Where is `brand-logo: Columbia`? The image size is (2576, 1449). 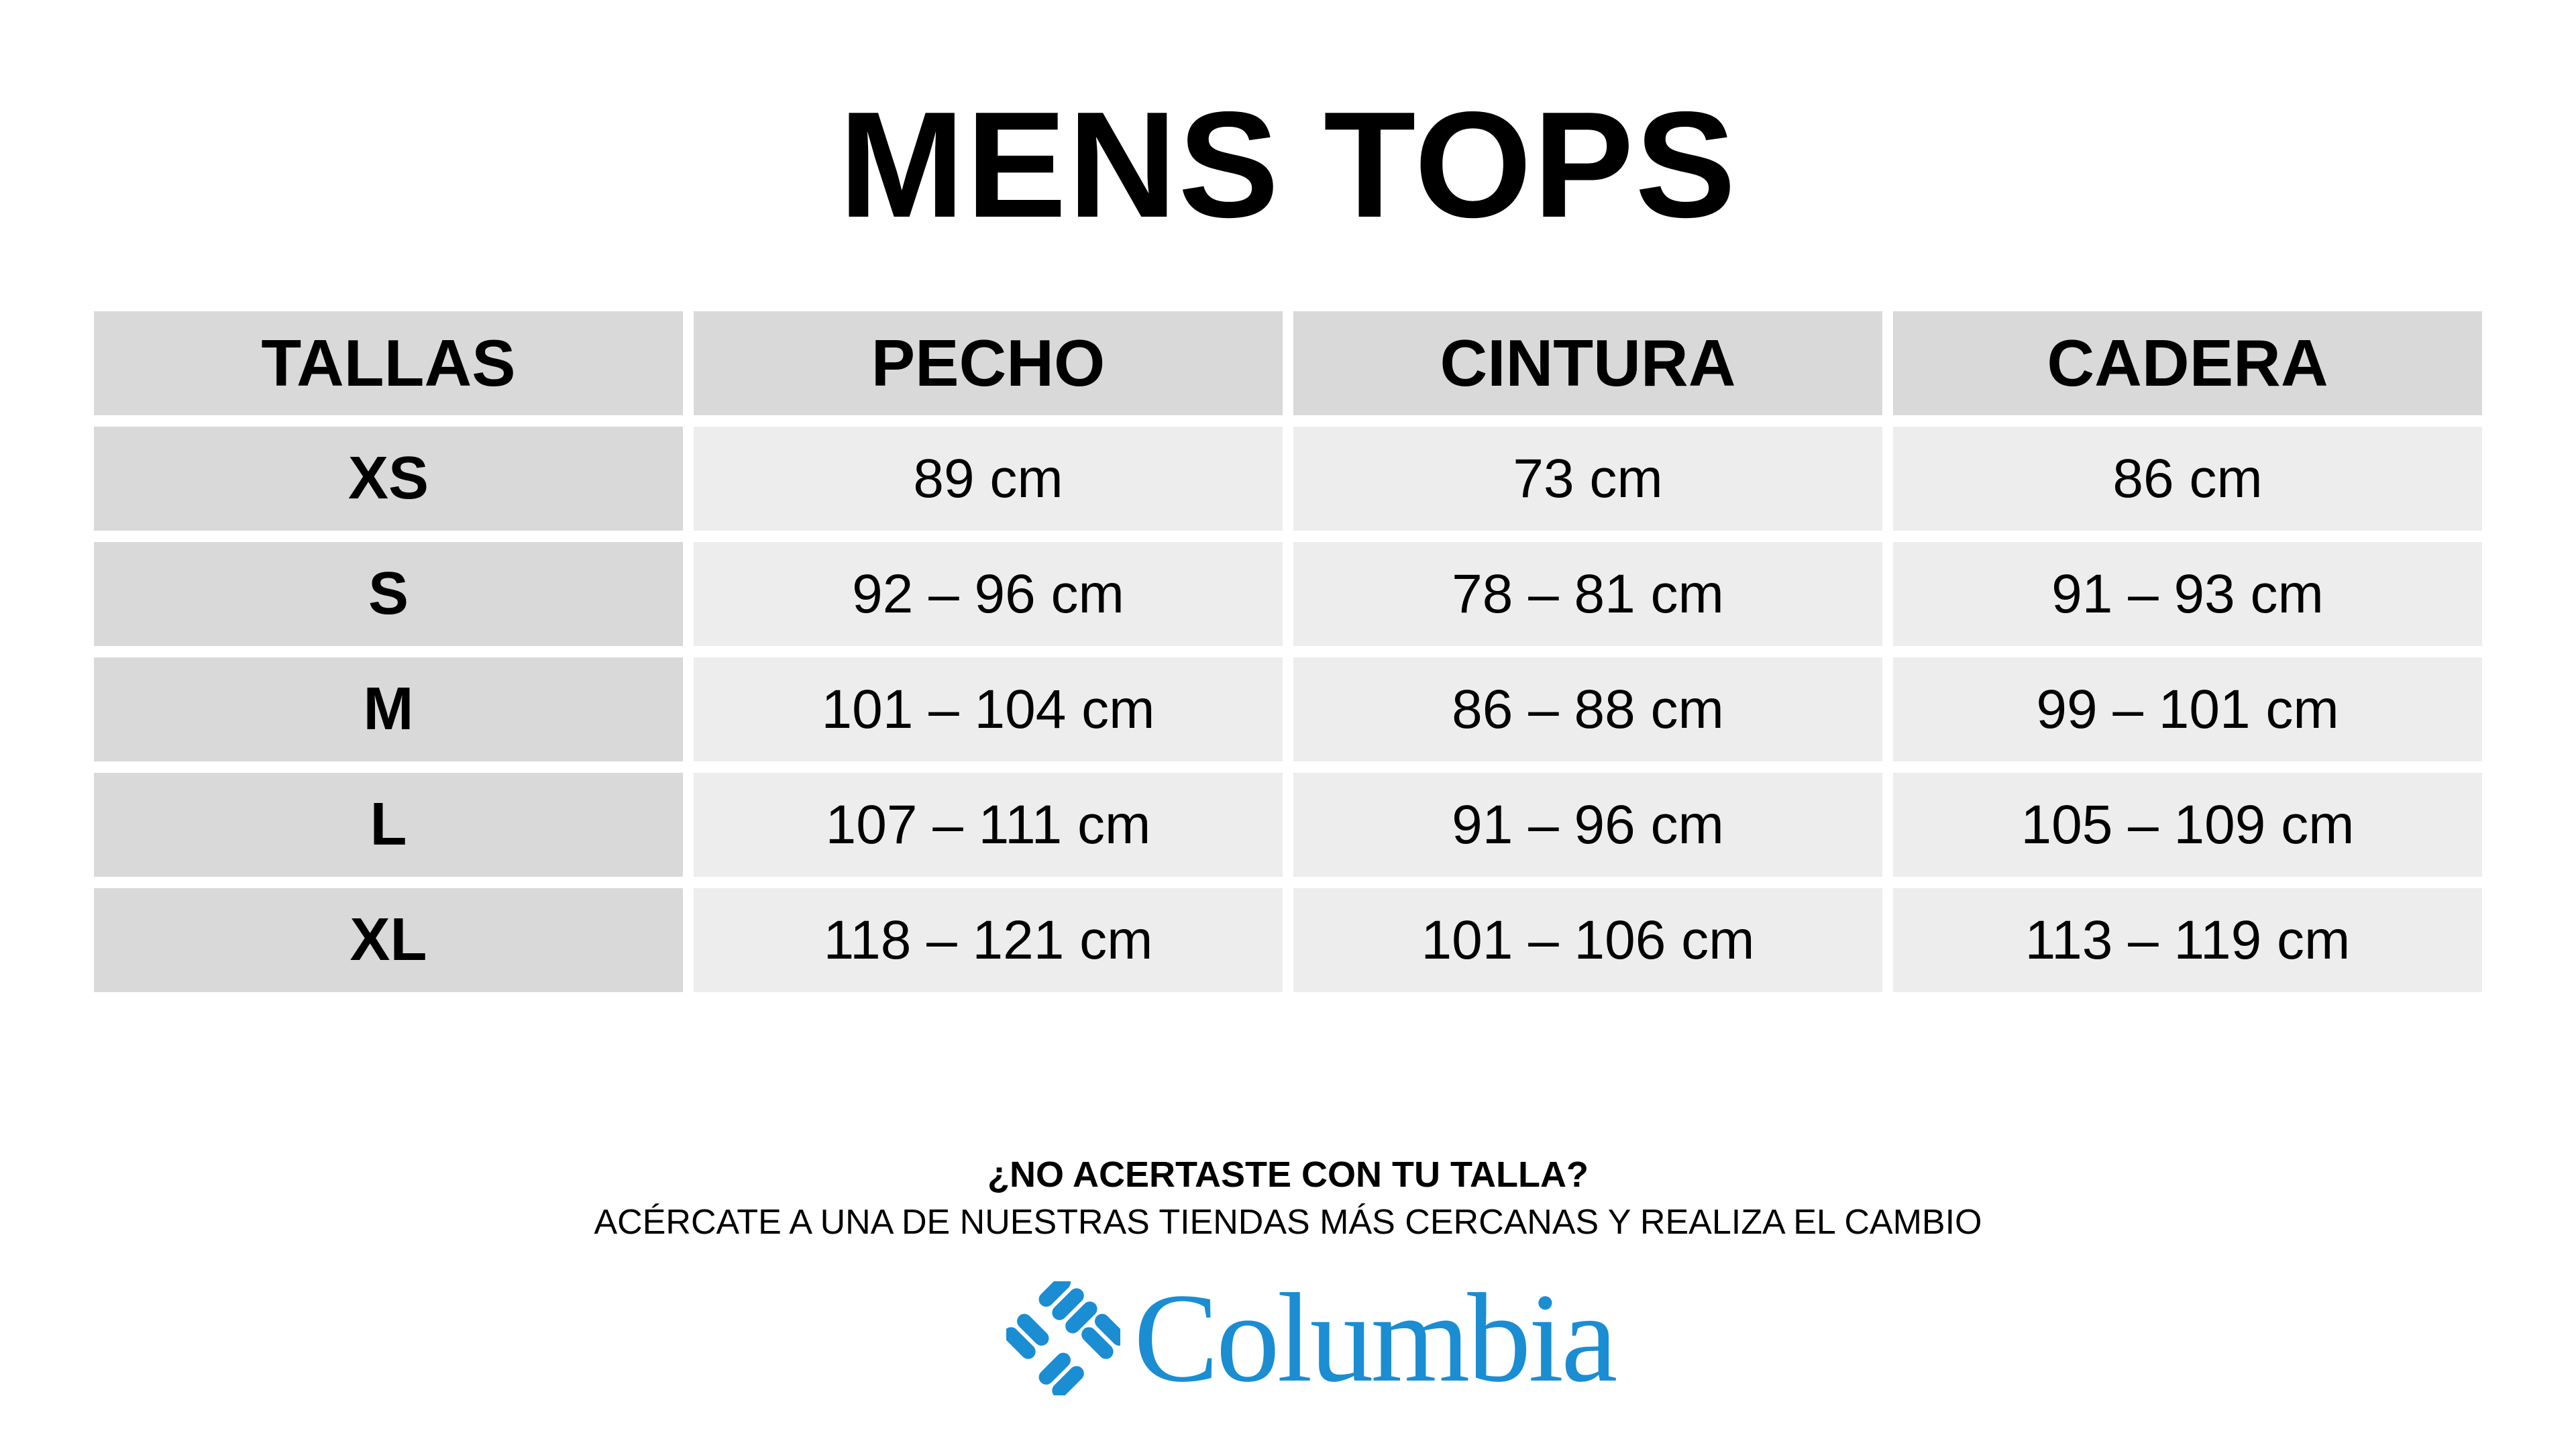
brand-logo: Columbia is located at coordinates (1311, 1338).